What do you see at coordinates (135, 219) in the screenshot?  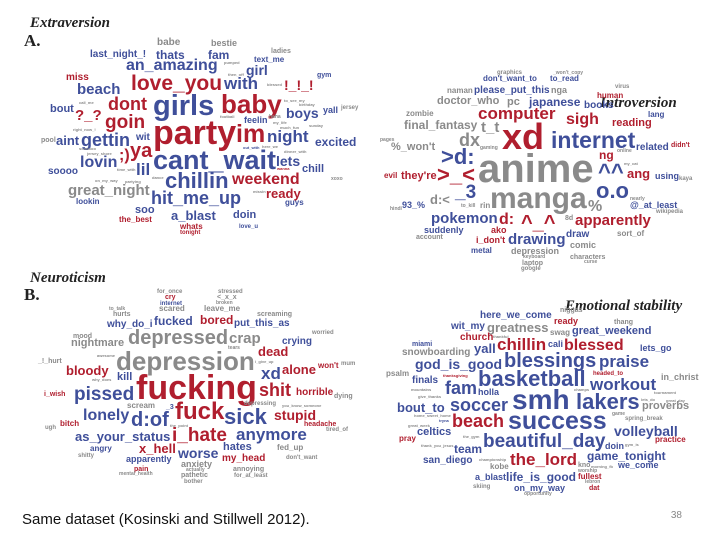 I see `cloud-word: the_best` at bounding box center [135, 219].